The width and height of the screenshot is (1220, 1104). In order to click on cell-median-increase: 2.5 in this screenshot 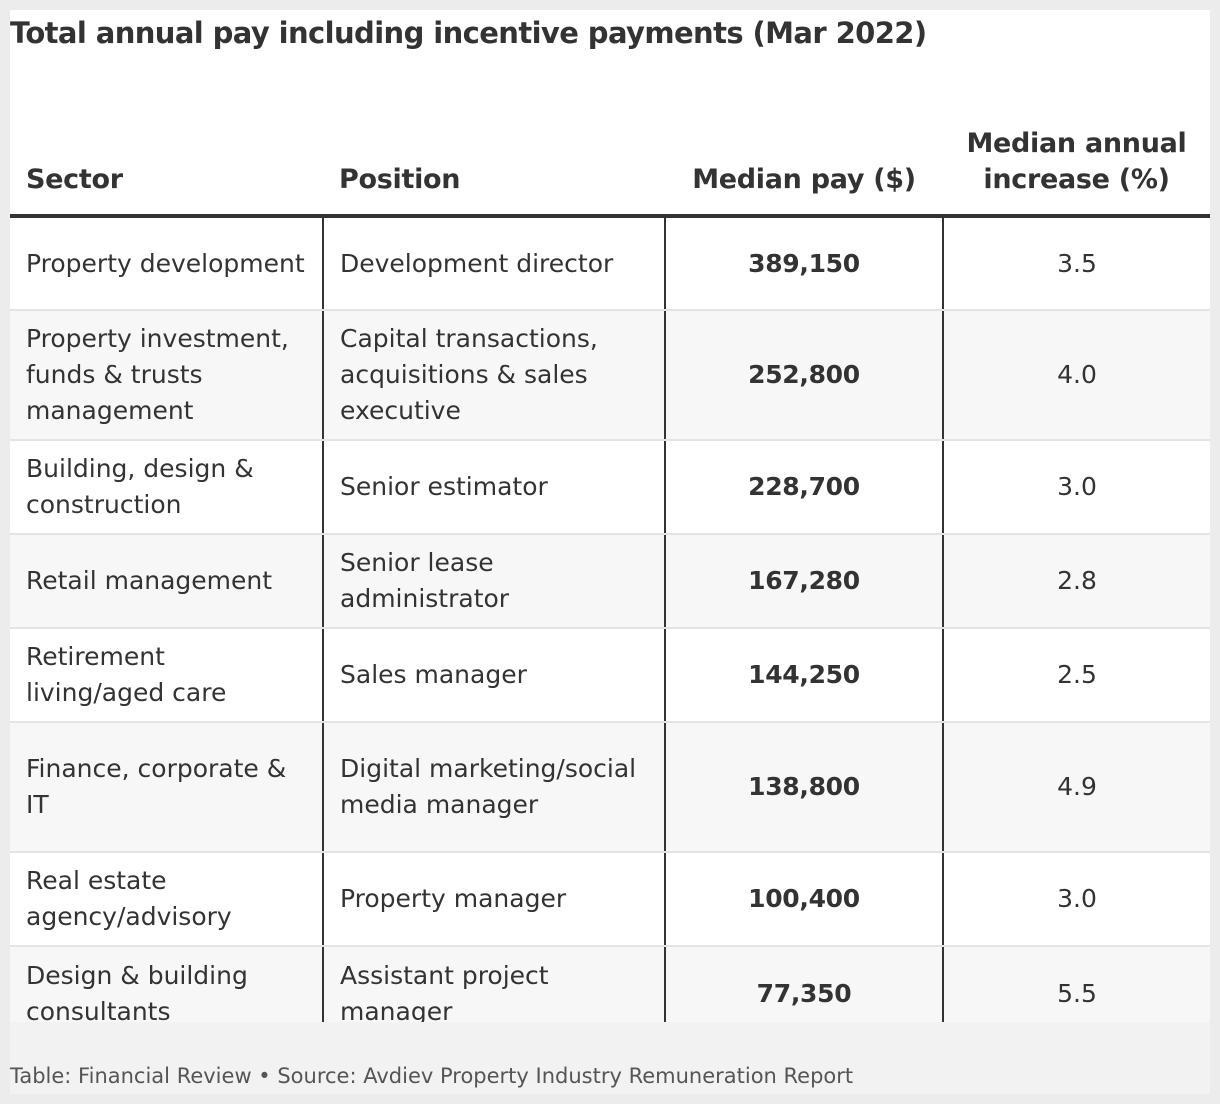, I will do `click(1076, 675)`.